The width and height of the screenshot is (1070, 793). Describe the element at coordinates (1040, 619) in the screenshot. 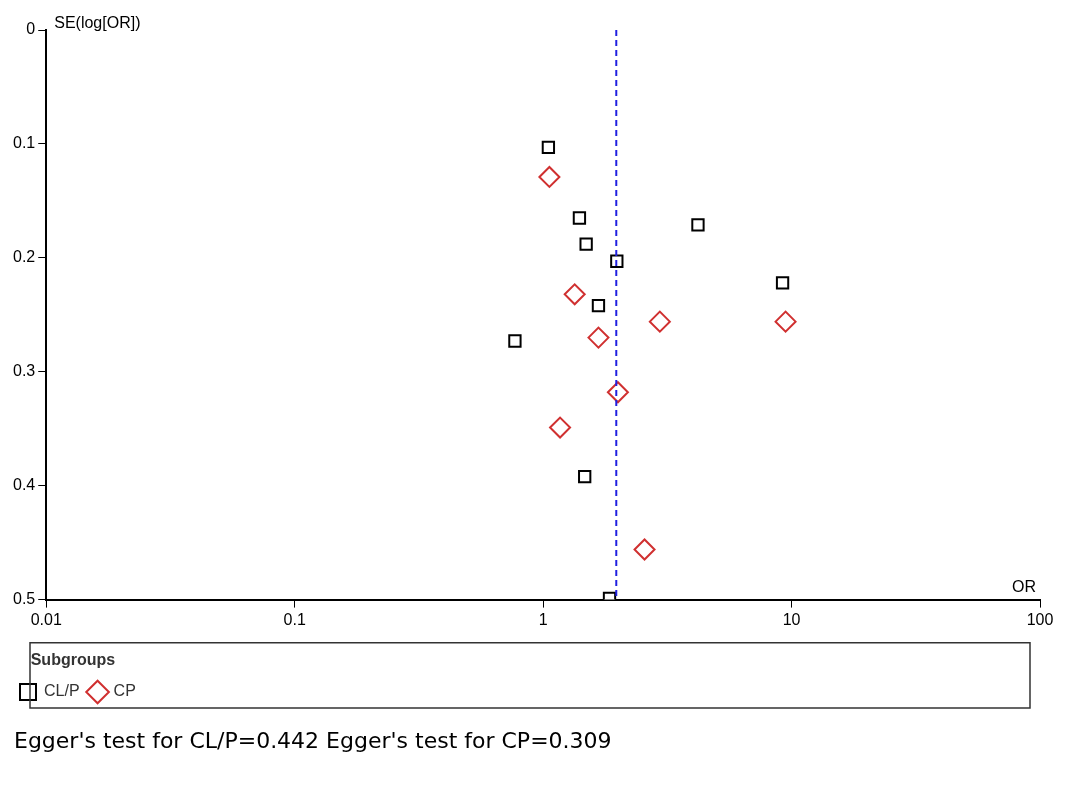

I see `x-tick-label: 100` at that location.